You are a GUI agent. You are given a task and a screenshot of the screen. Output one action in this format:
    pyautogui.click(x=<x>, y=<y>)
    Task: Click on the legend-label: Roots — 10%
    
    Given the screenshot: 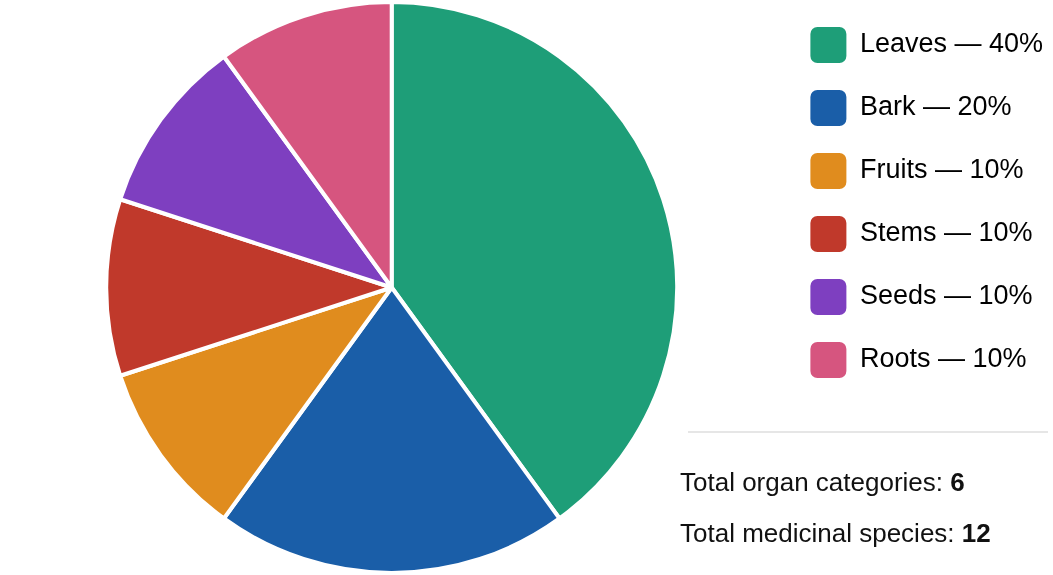 What is the action you would take?
    pyautogui.click(x=943, y=358)
    